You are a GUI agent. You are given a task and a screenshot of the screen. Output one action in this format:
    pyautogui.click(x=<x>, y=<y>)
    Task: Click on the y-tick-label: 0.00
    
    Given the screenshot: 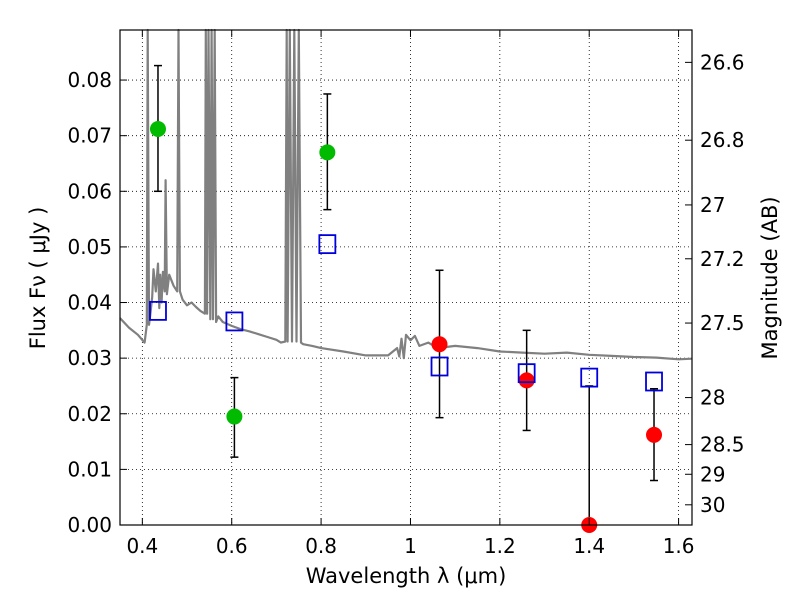 What is the action you would take?
    pyautogui.click(x=89, y=525)
    